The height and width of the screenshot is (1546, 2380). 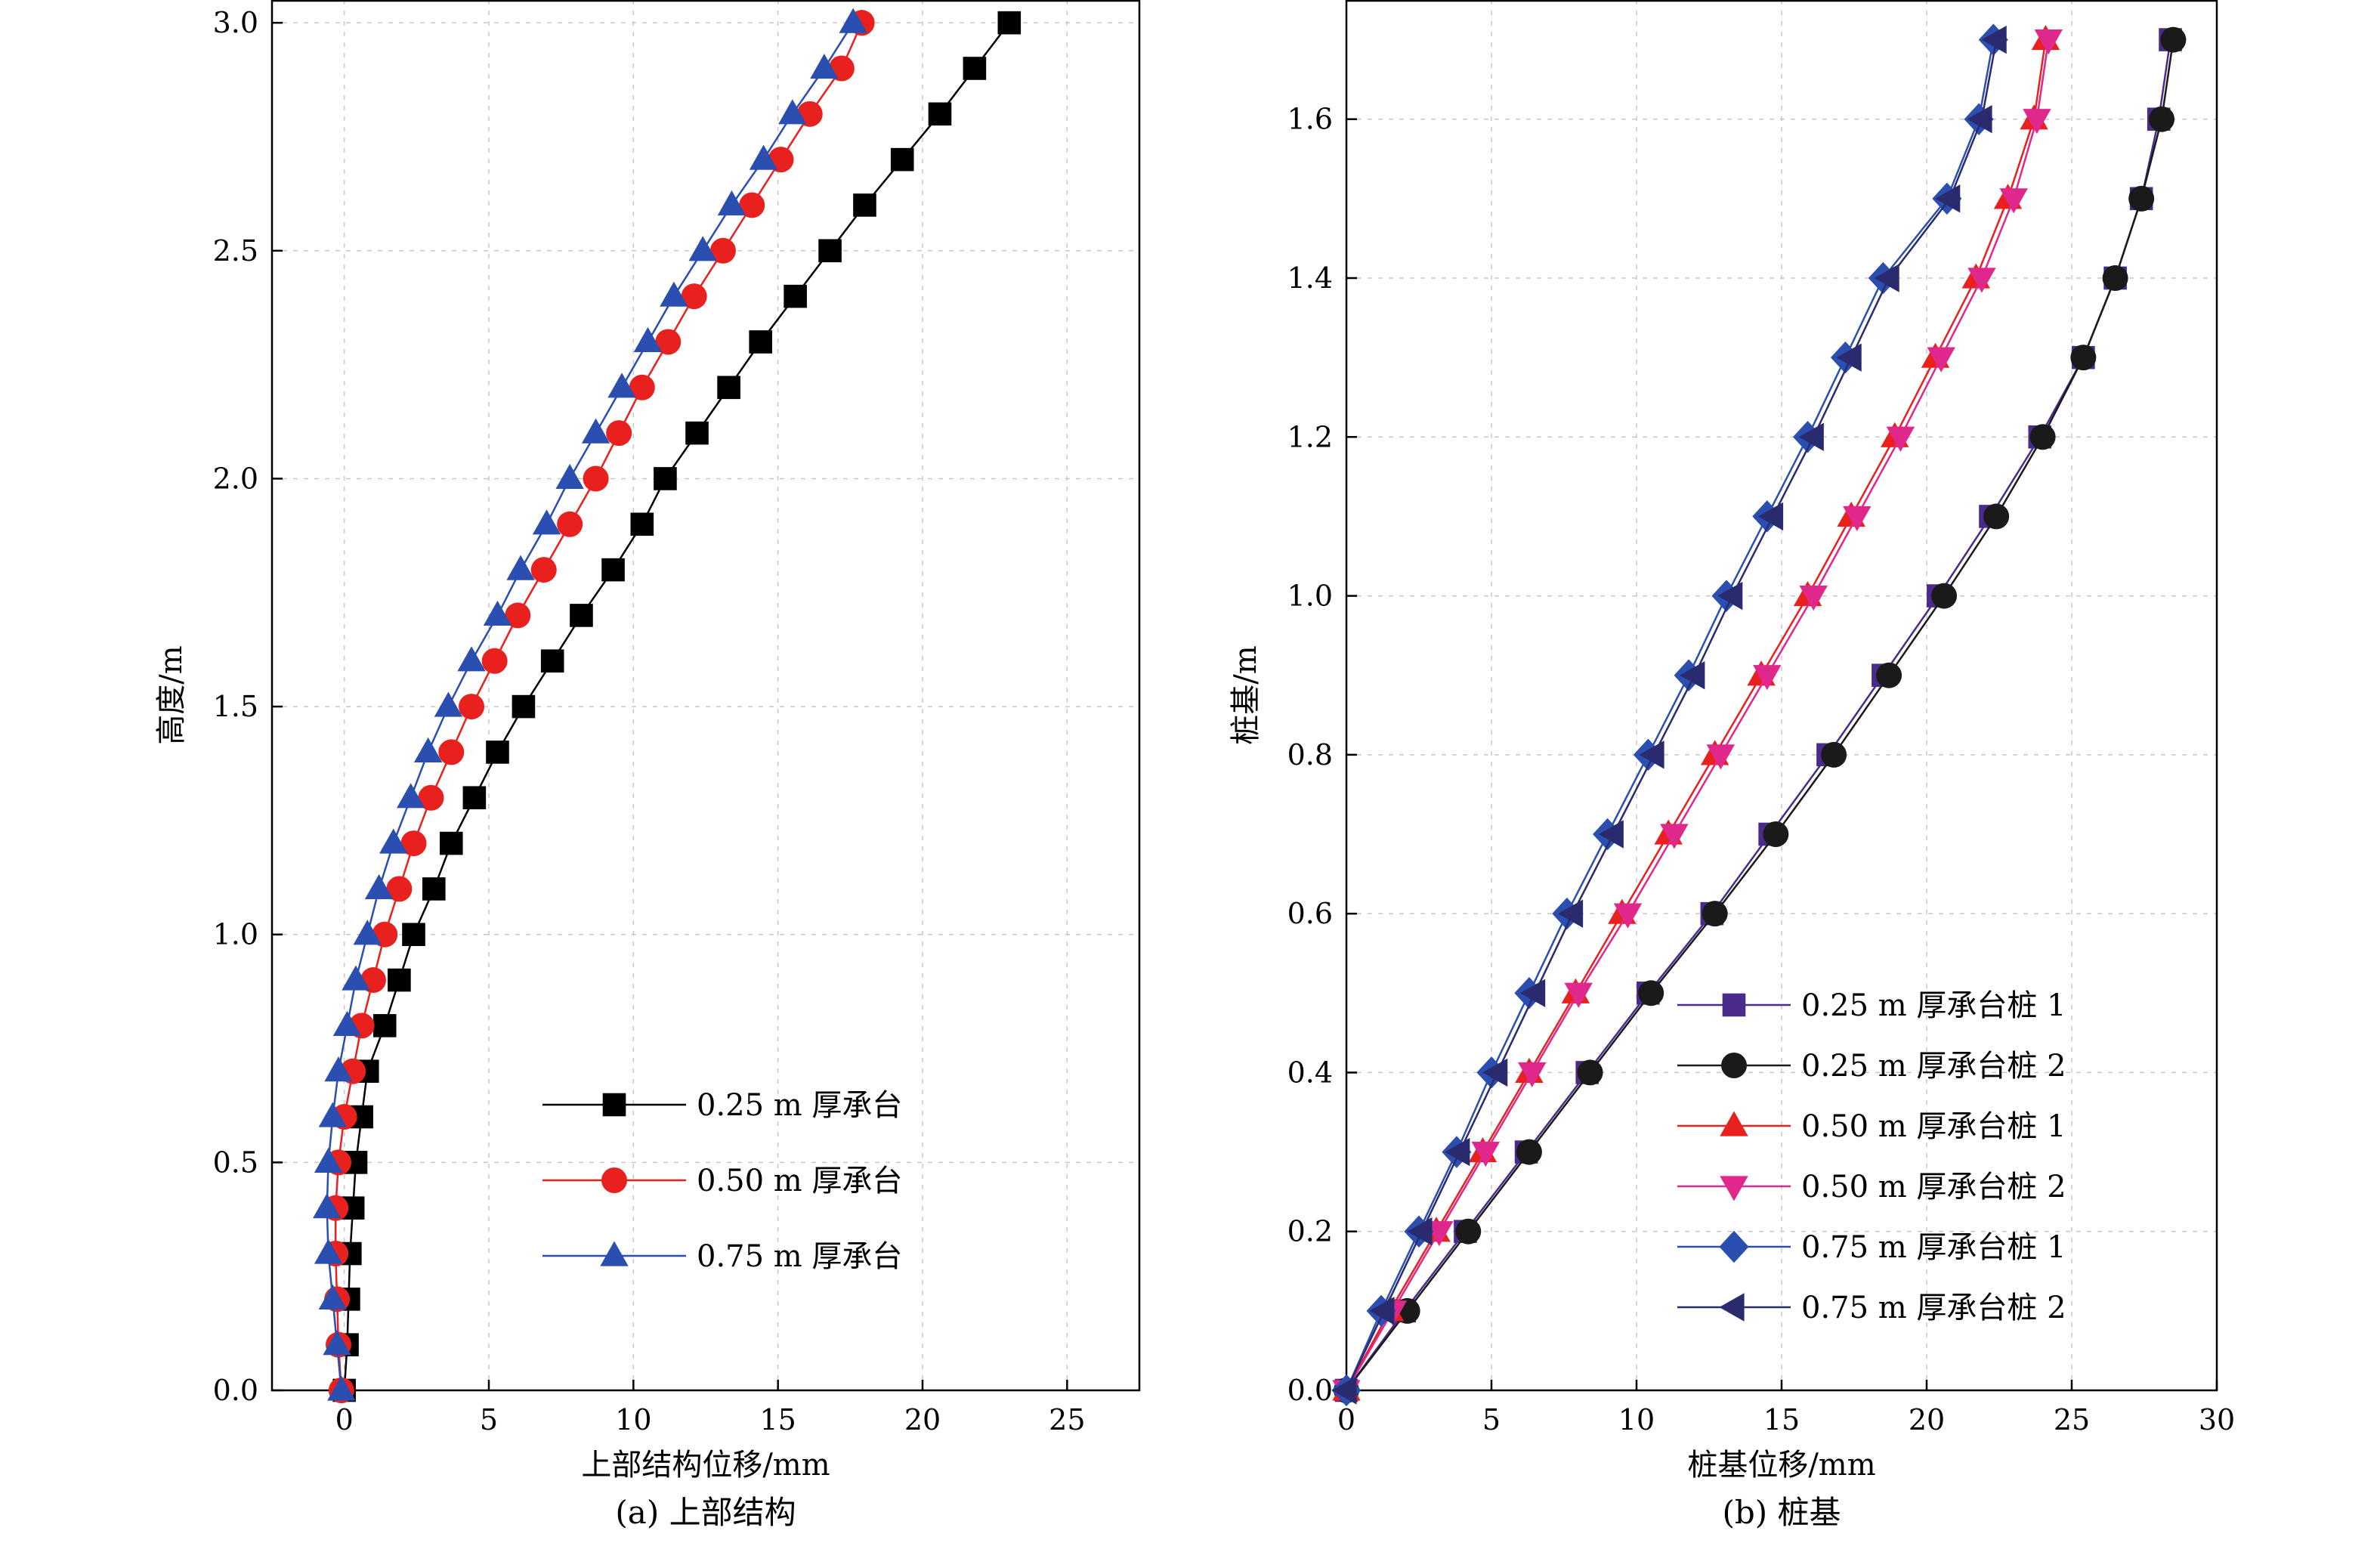 I want to click on legend-label: 0.25 m 厚承台, so click(x=799, y=1105).